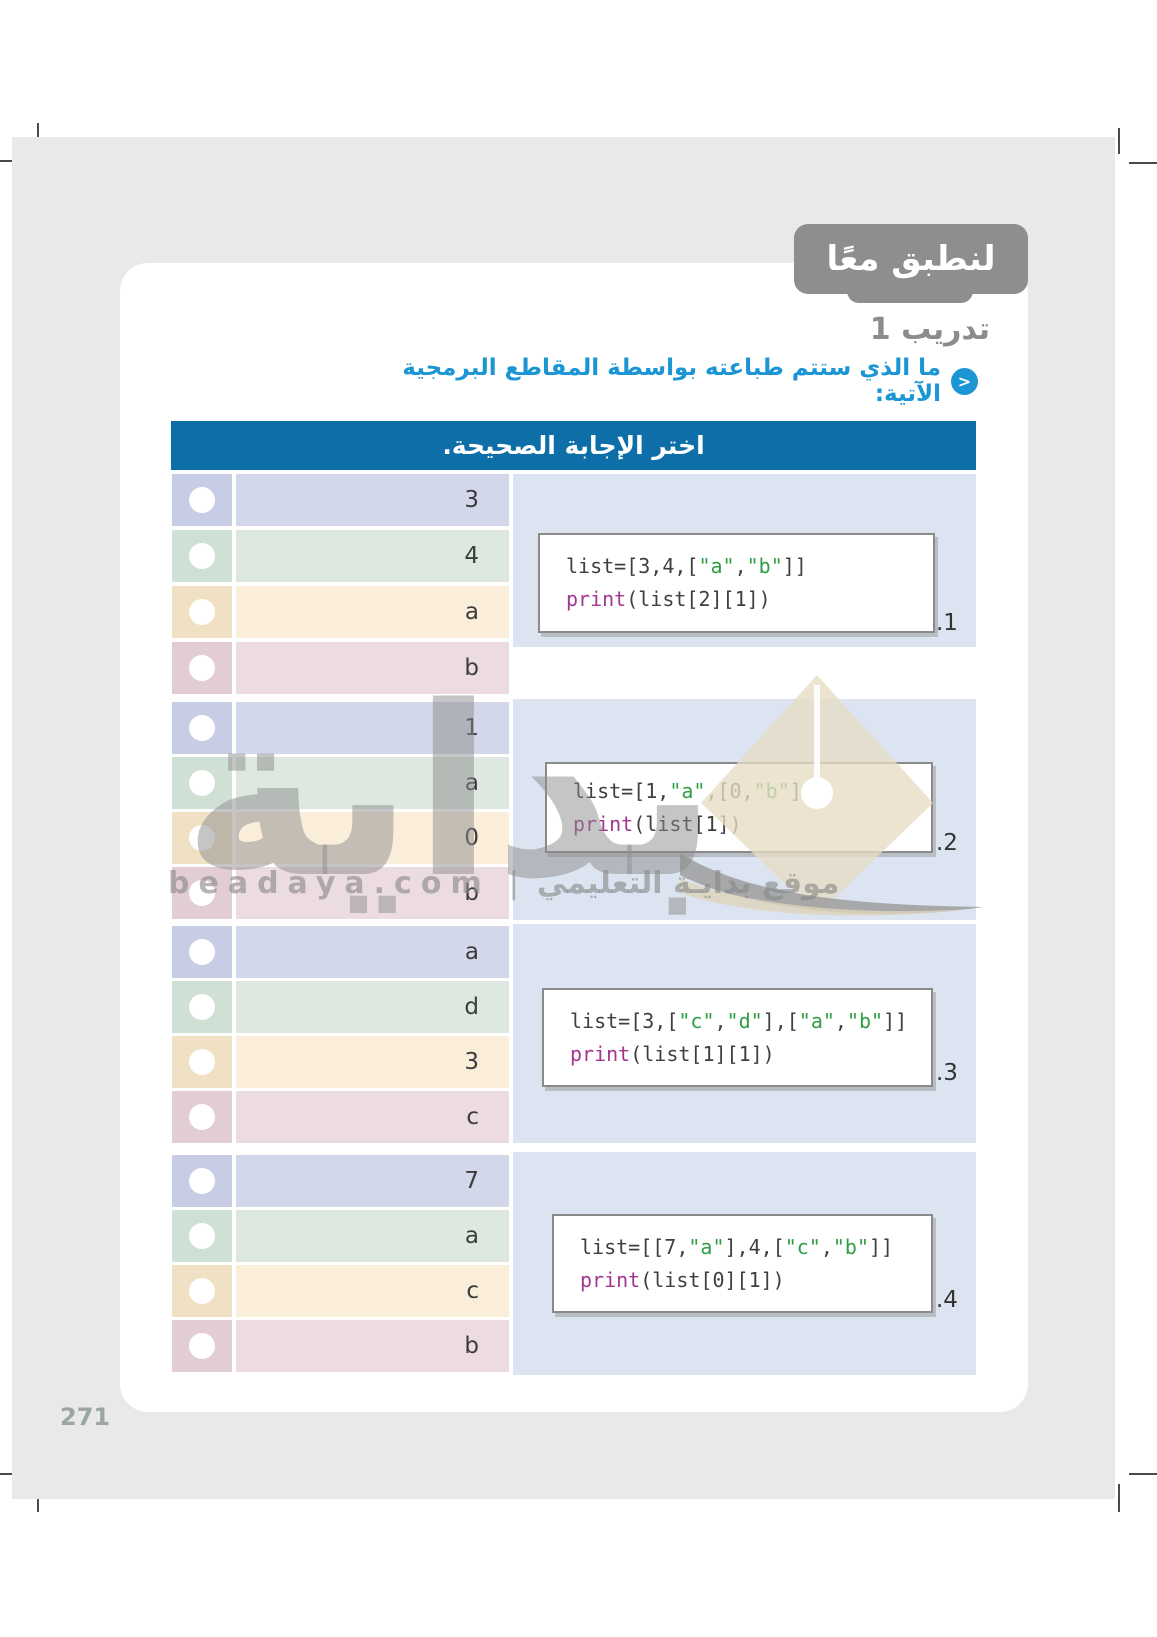 This screenshot has width=1157, height=1637. Describe the element at coordinates (372, 1117) in the screenshot. I see `option-q3-4: c` at that location.